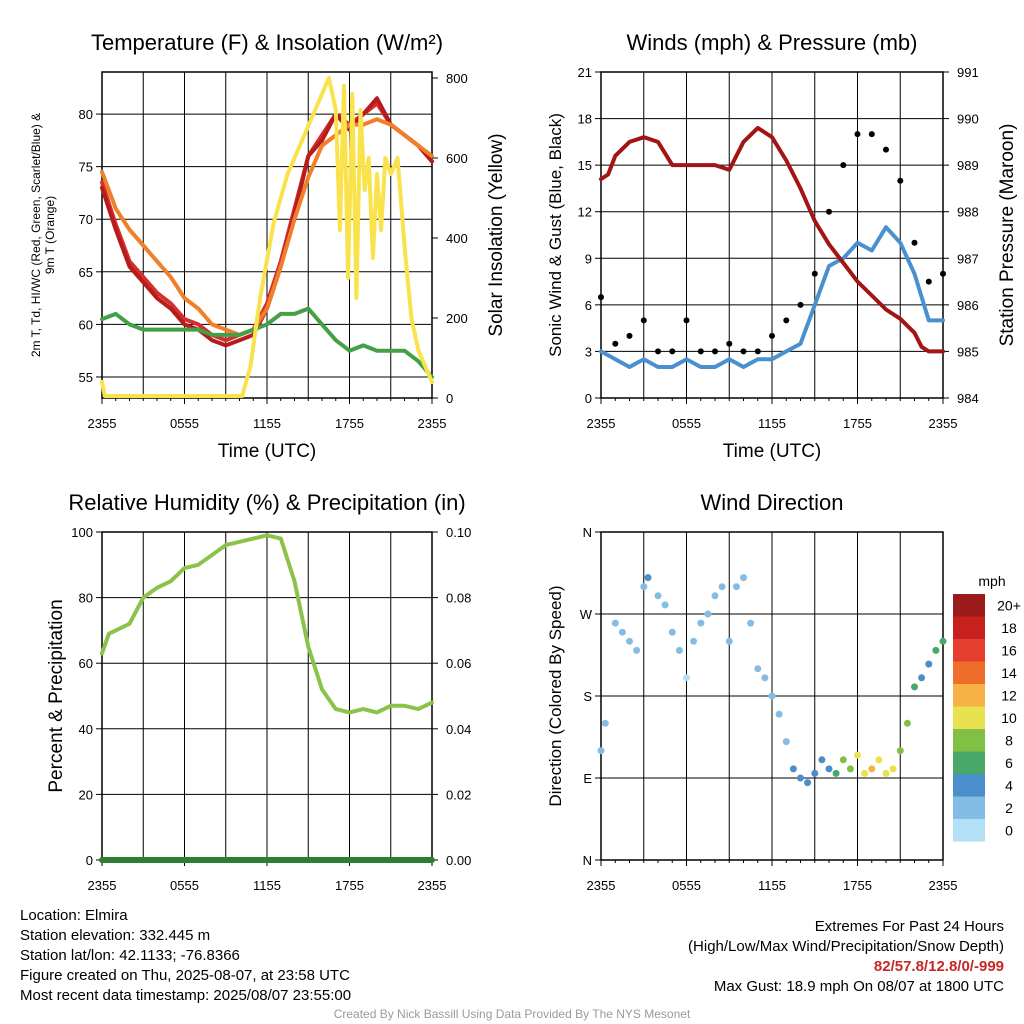 The image size is (1024, 1024). I want to click on y-axis-label: Direction (Colored By Speed), so click(555, 695).